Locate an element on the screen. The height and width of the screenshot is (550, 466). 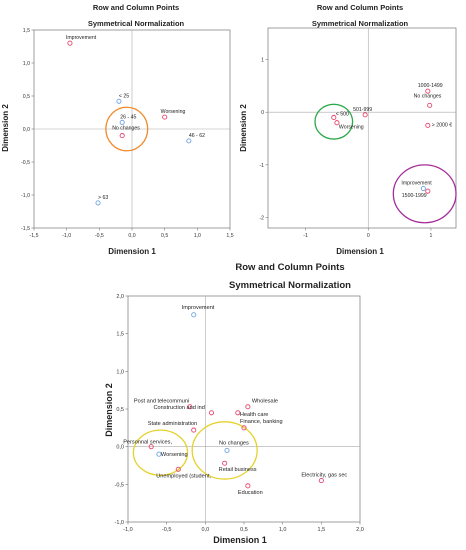
chart1-point-label: Worsening is located at coordinates (173, 112).